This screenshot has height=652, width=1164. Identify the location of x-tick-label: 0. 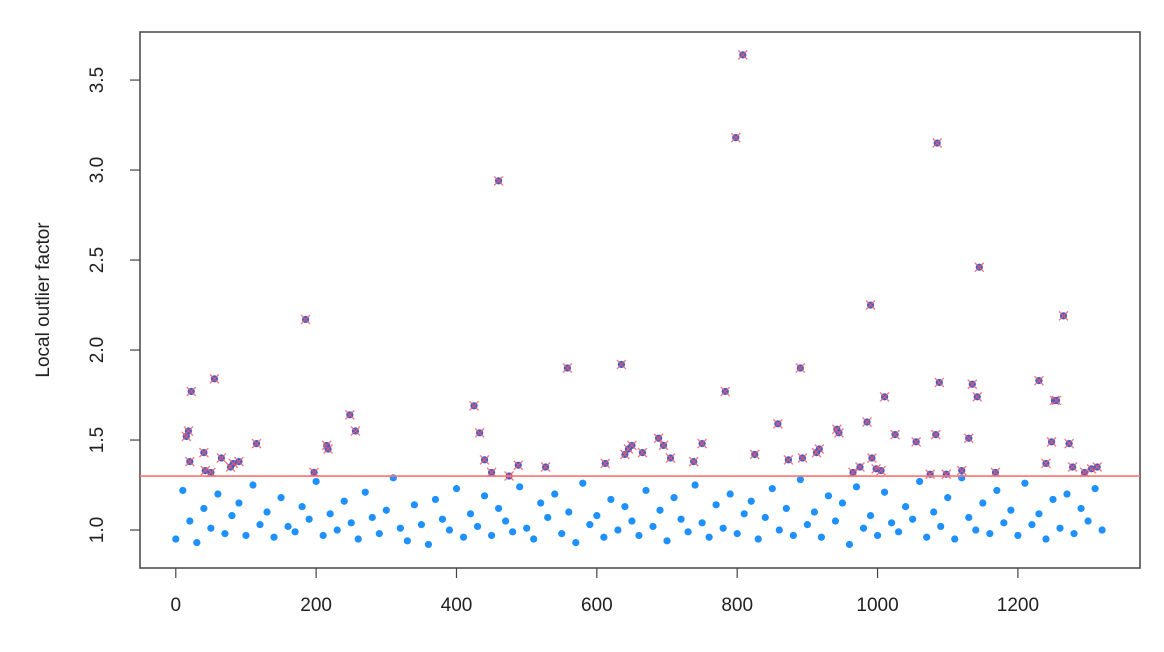
(176, 605).